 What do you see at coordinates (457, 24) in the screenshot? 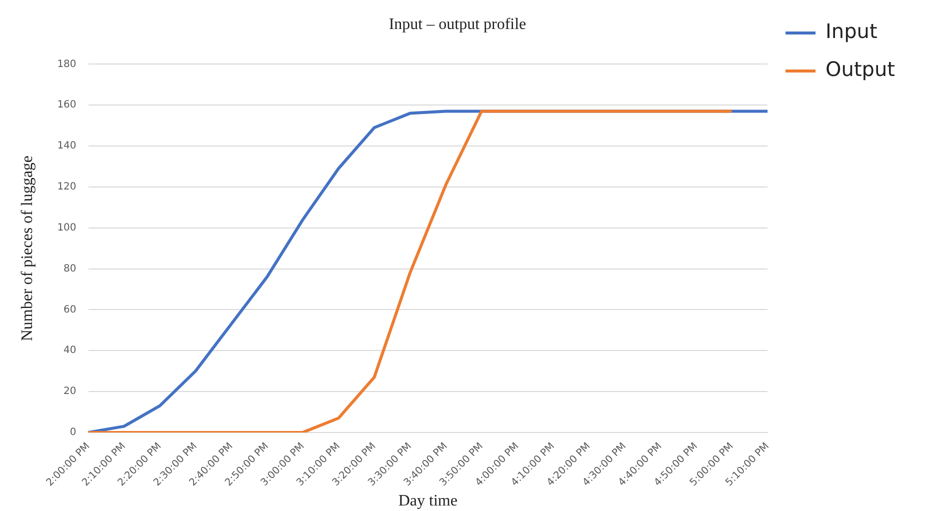
I see `chart-title: Input – output profile` at bounding box center [457, 24].